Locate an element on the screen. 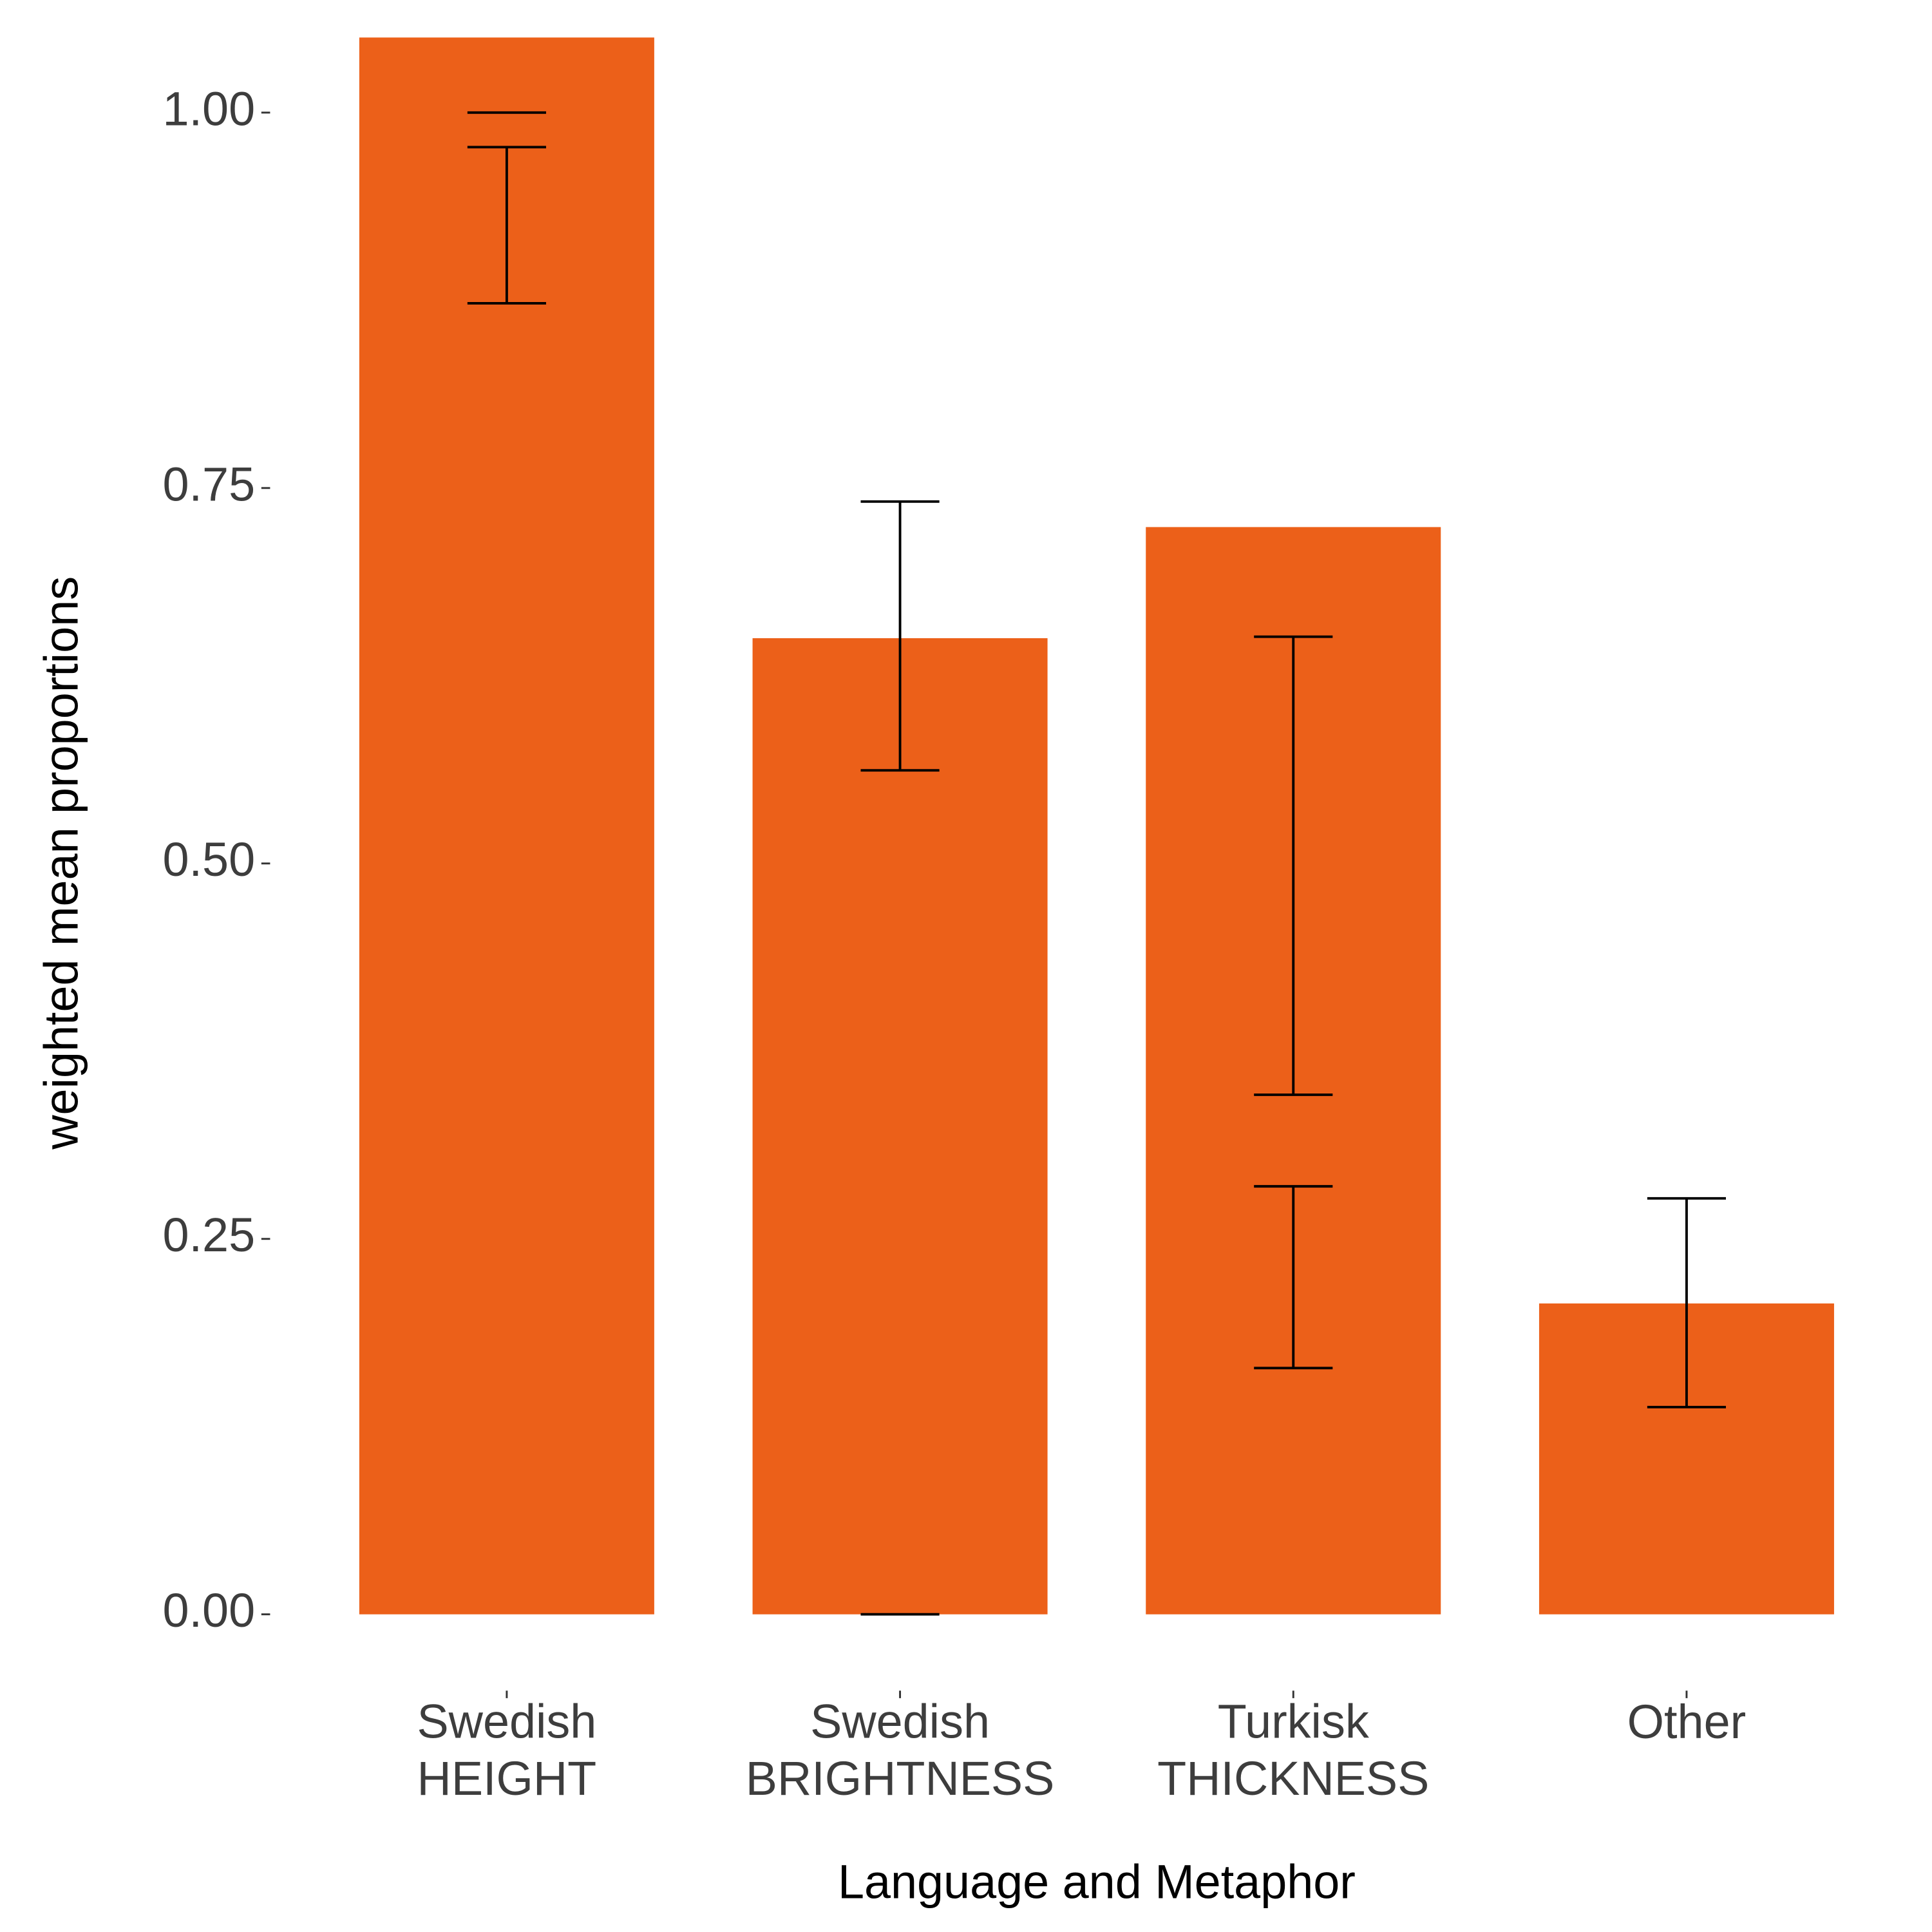  y-tick-label: 0.00 is located at coordinates (209, 1610).